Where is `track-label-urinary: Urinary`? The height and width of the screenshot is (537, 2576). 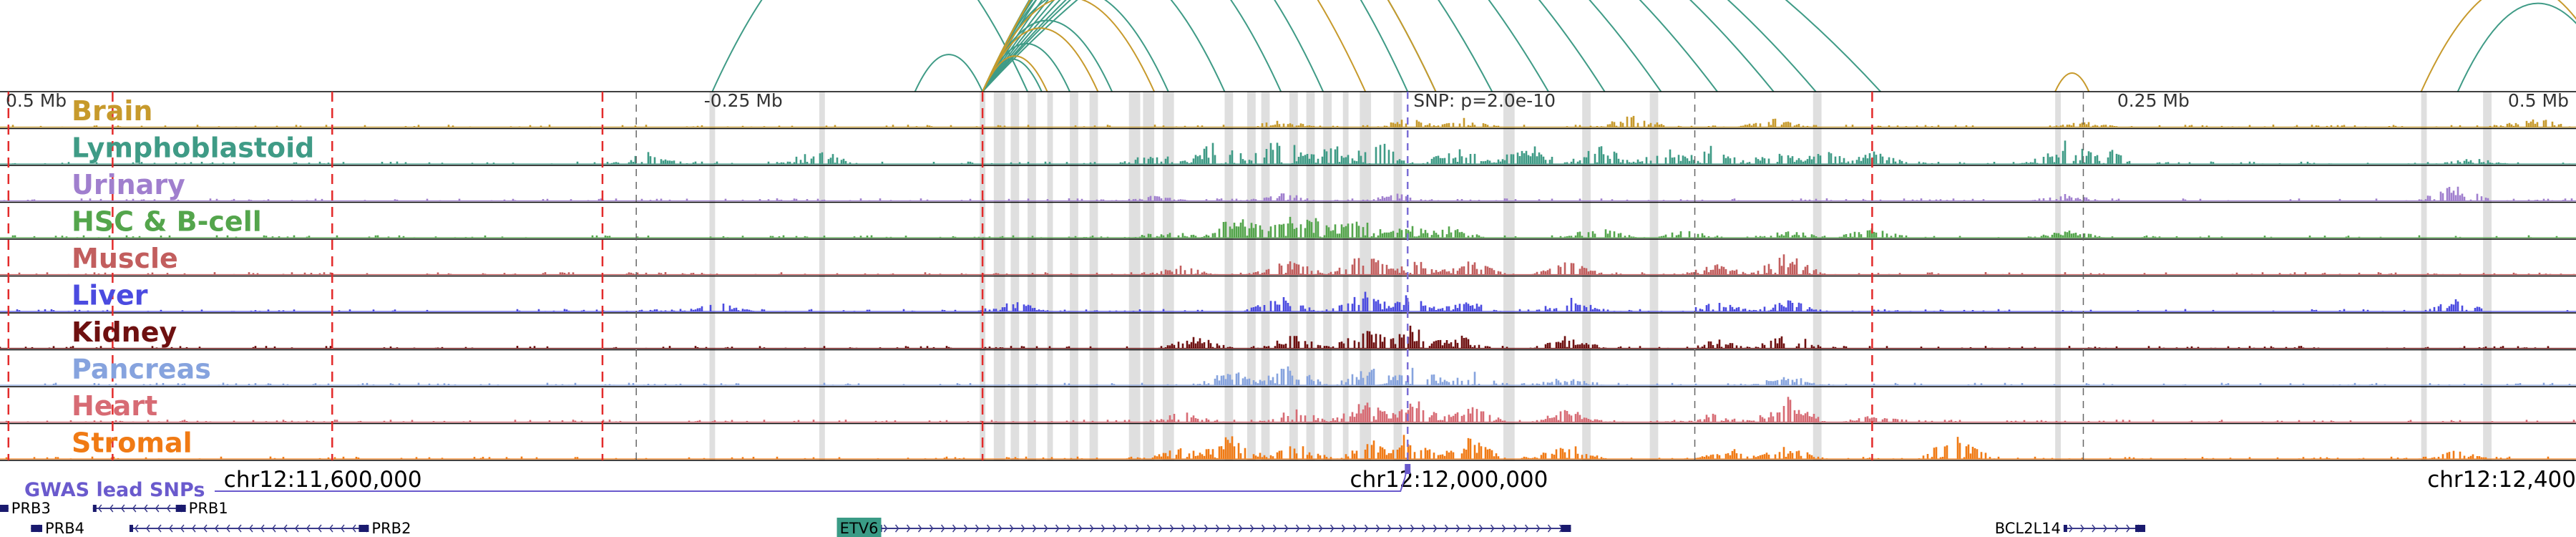
track-label-urinary: Urinary is located at coordinates (128, 184).